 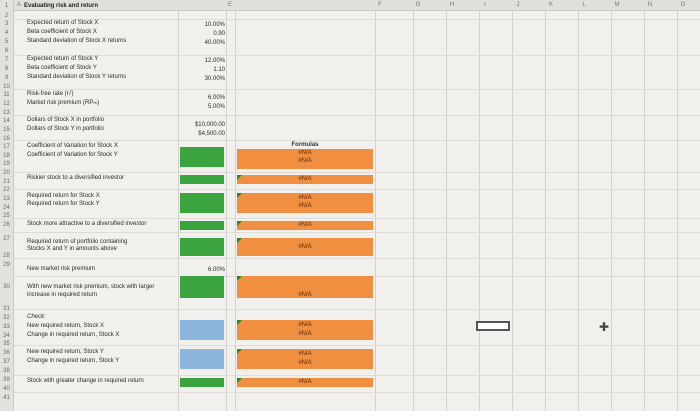 What do you see at coordinates (683, 5) in the screenshot?
I see `column-letter: O` at bounding box center [683, 5].